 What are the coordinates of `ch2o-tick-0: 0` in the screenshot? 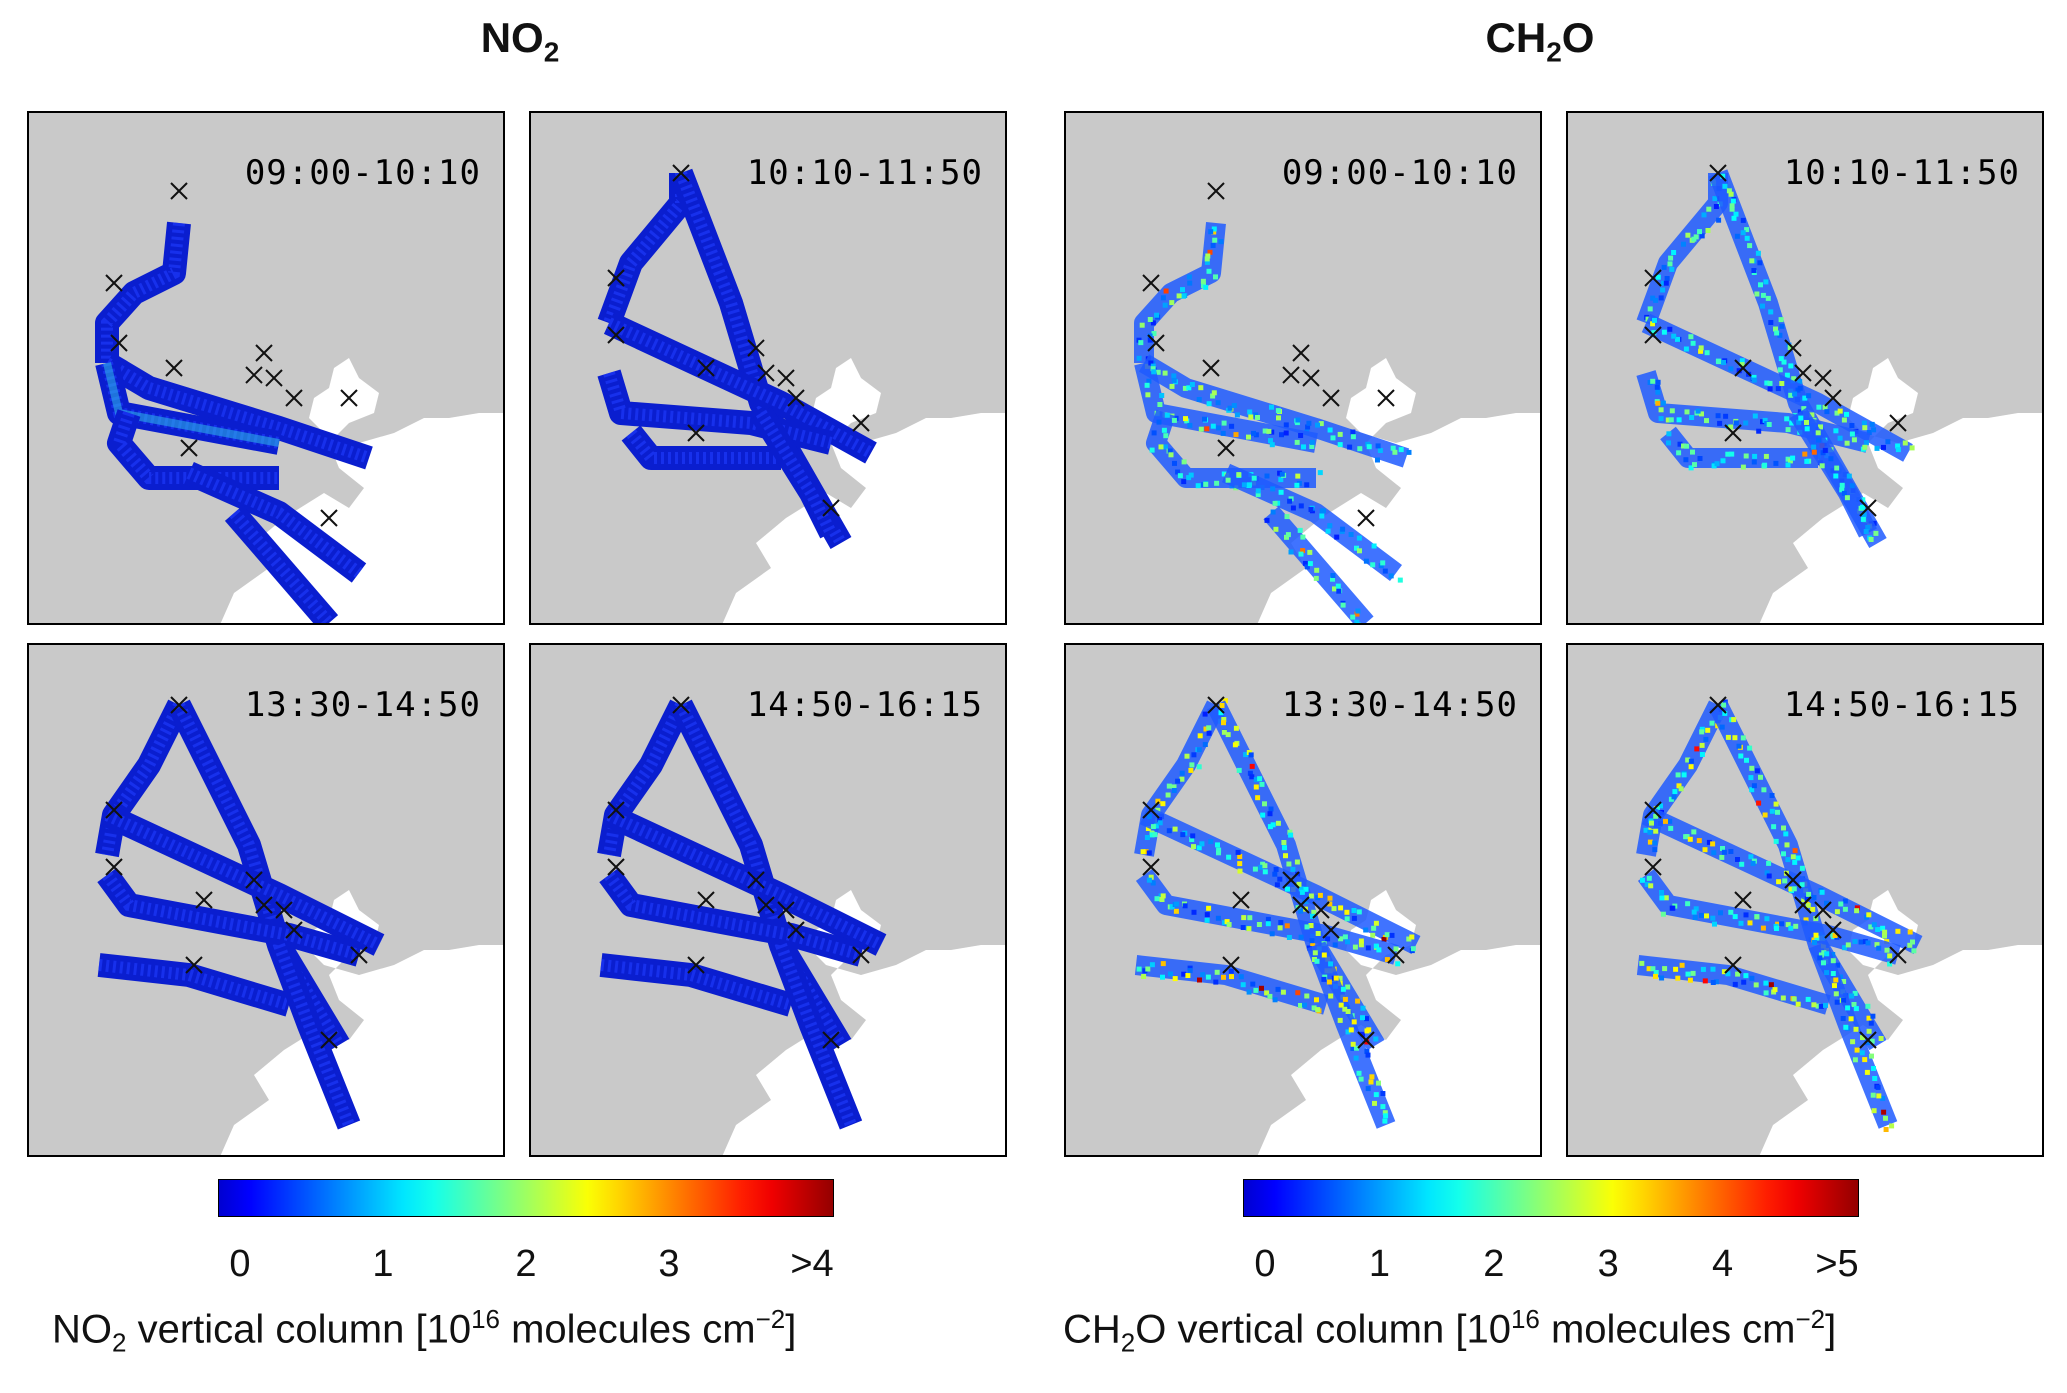 It's located at (1265, 1264).